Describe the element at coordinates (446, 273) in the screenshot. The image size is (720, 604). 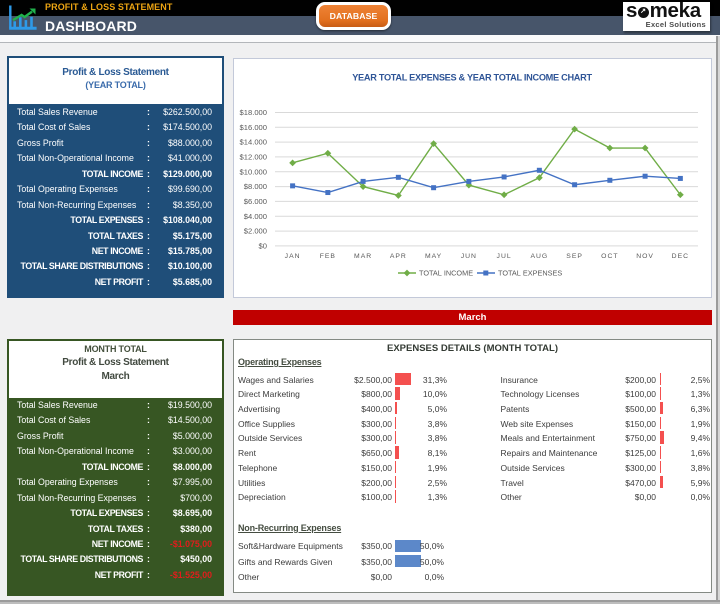
I see `svg-text: TOTAL INCOME` at that location.